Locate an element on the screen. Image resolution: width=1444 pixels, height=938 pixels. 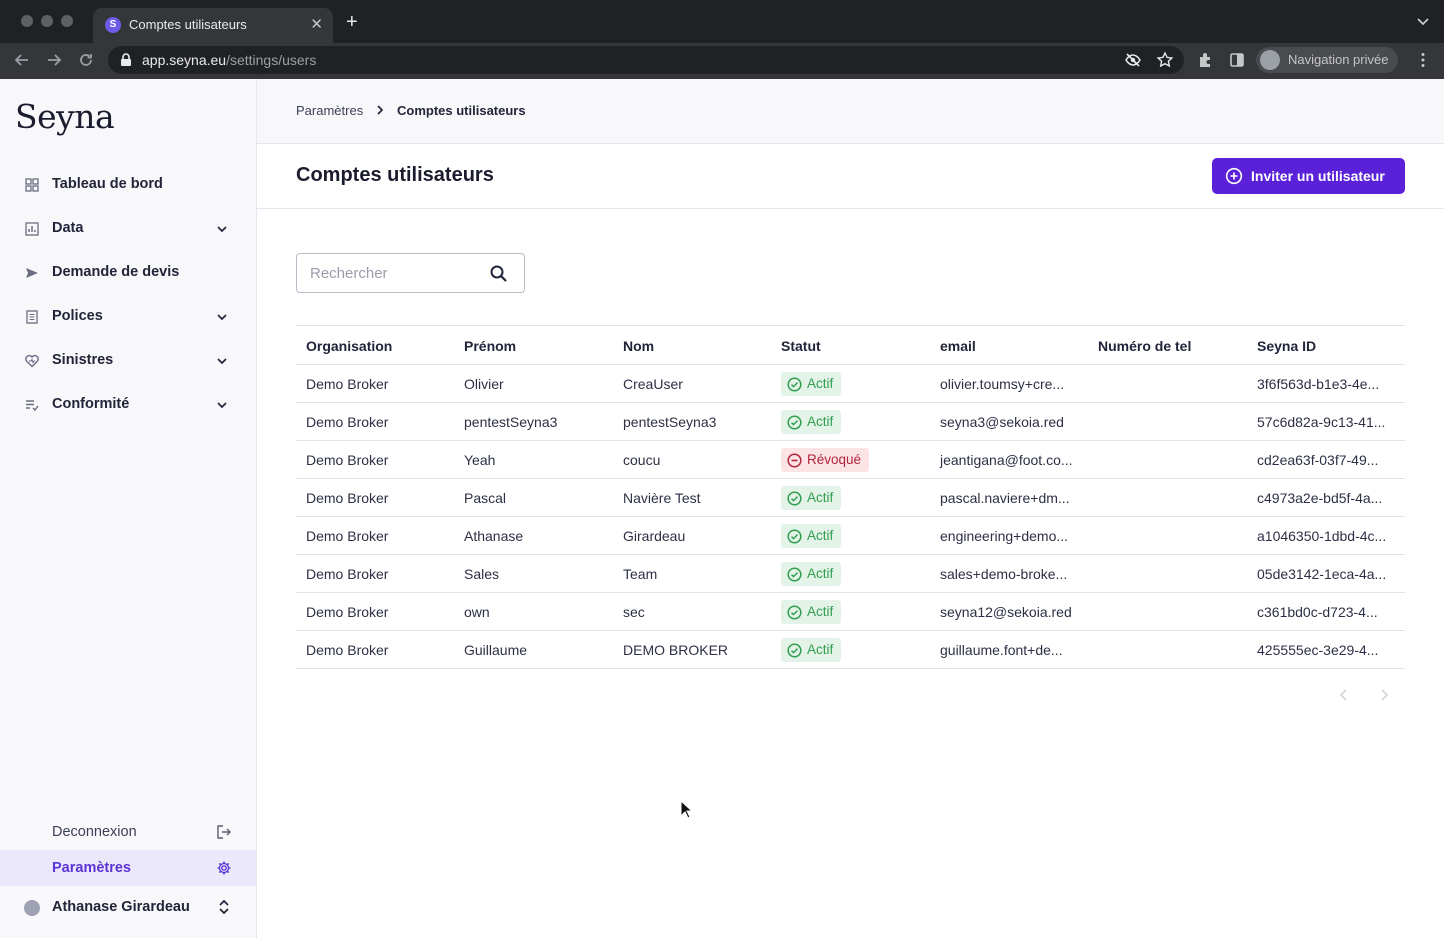
cell-first-name: Guillaume is located at coordinates (496, 650).